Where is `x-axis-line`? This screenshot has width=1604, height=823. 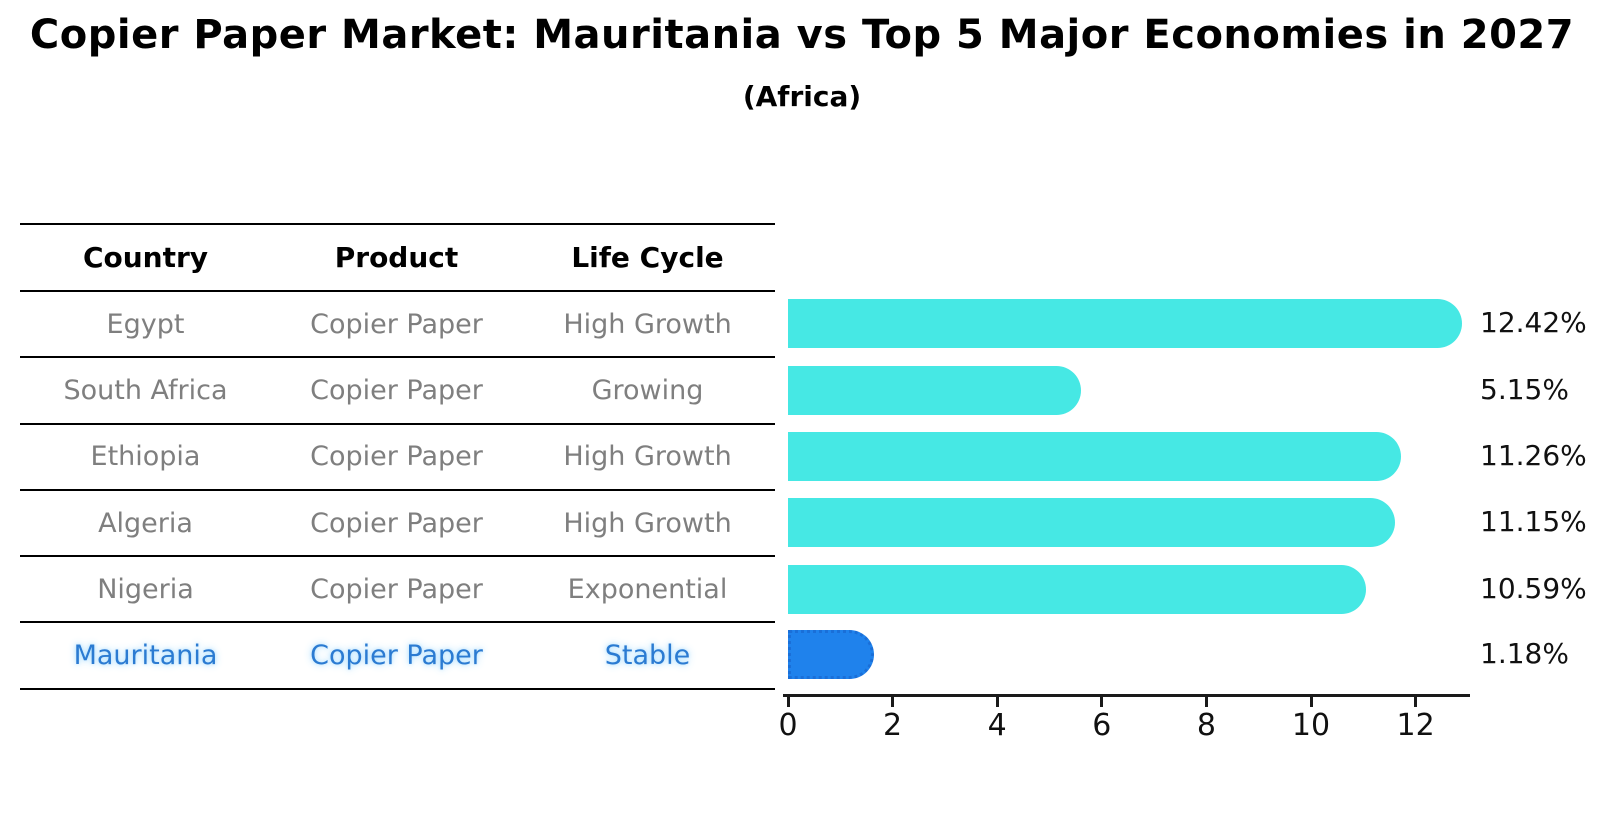
x-axis-line is located at coordinates (1126, 695).